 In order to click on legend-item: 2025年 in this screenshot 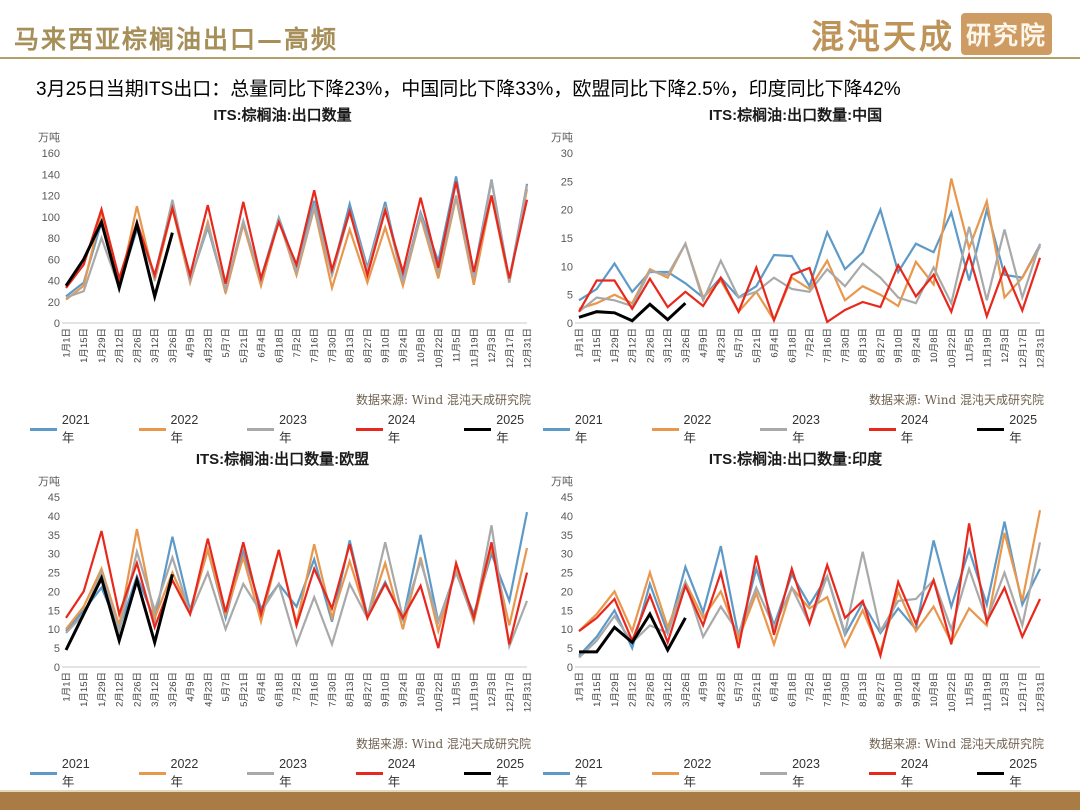, I will do `click(499, 429)`.